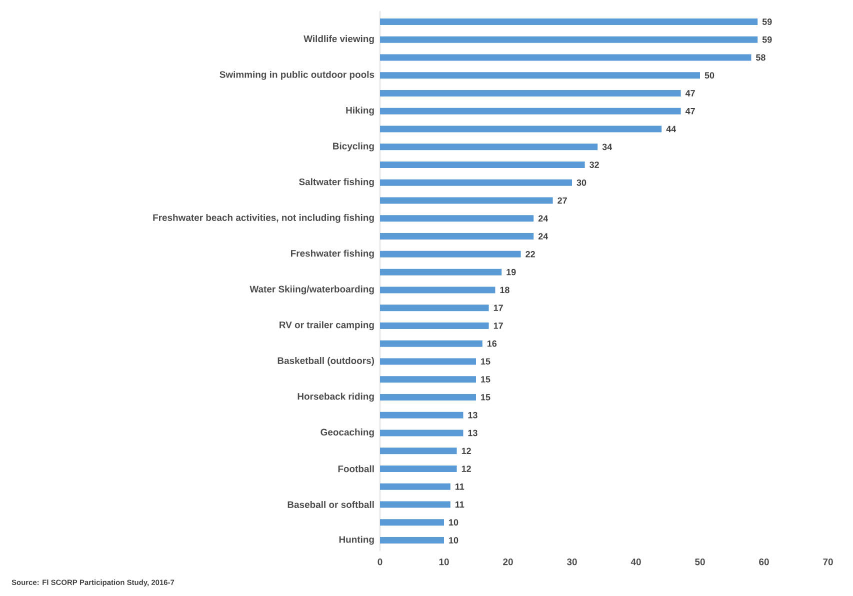  Describe the element at coordinates (594, 165) in the screenshot. I see `data-label: 32` at that location.